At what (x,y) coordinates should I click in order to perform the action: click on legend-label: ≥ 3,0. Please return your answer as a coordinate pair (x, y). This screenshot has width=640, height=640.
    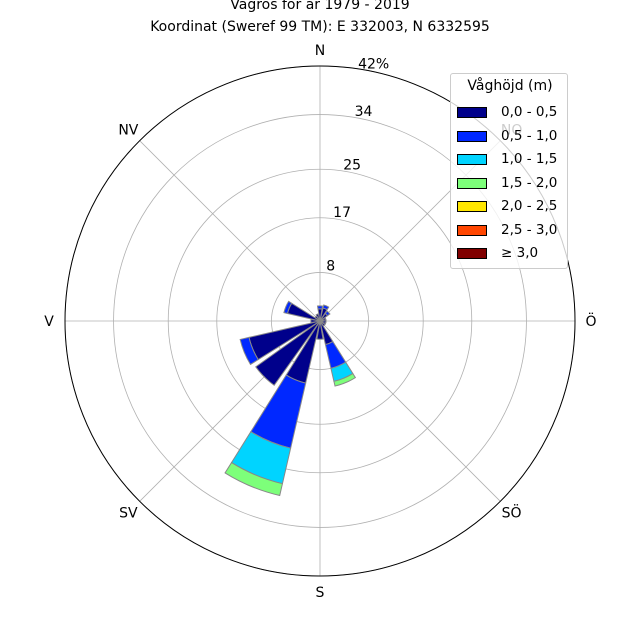
    Looking at the image, I should click on (520, 253).